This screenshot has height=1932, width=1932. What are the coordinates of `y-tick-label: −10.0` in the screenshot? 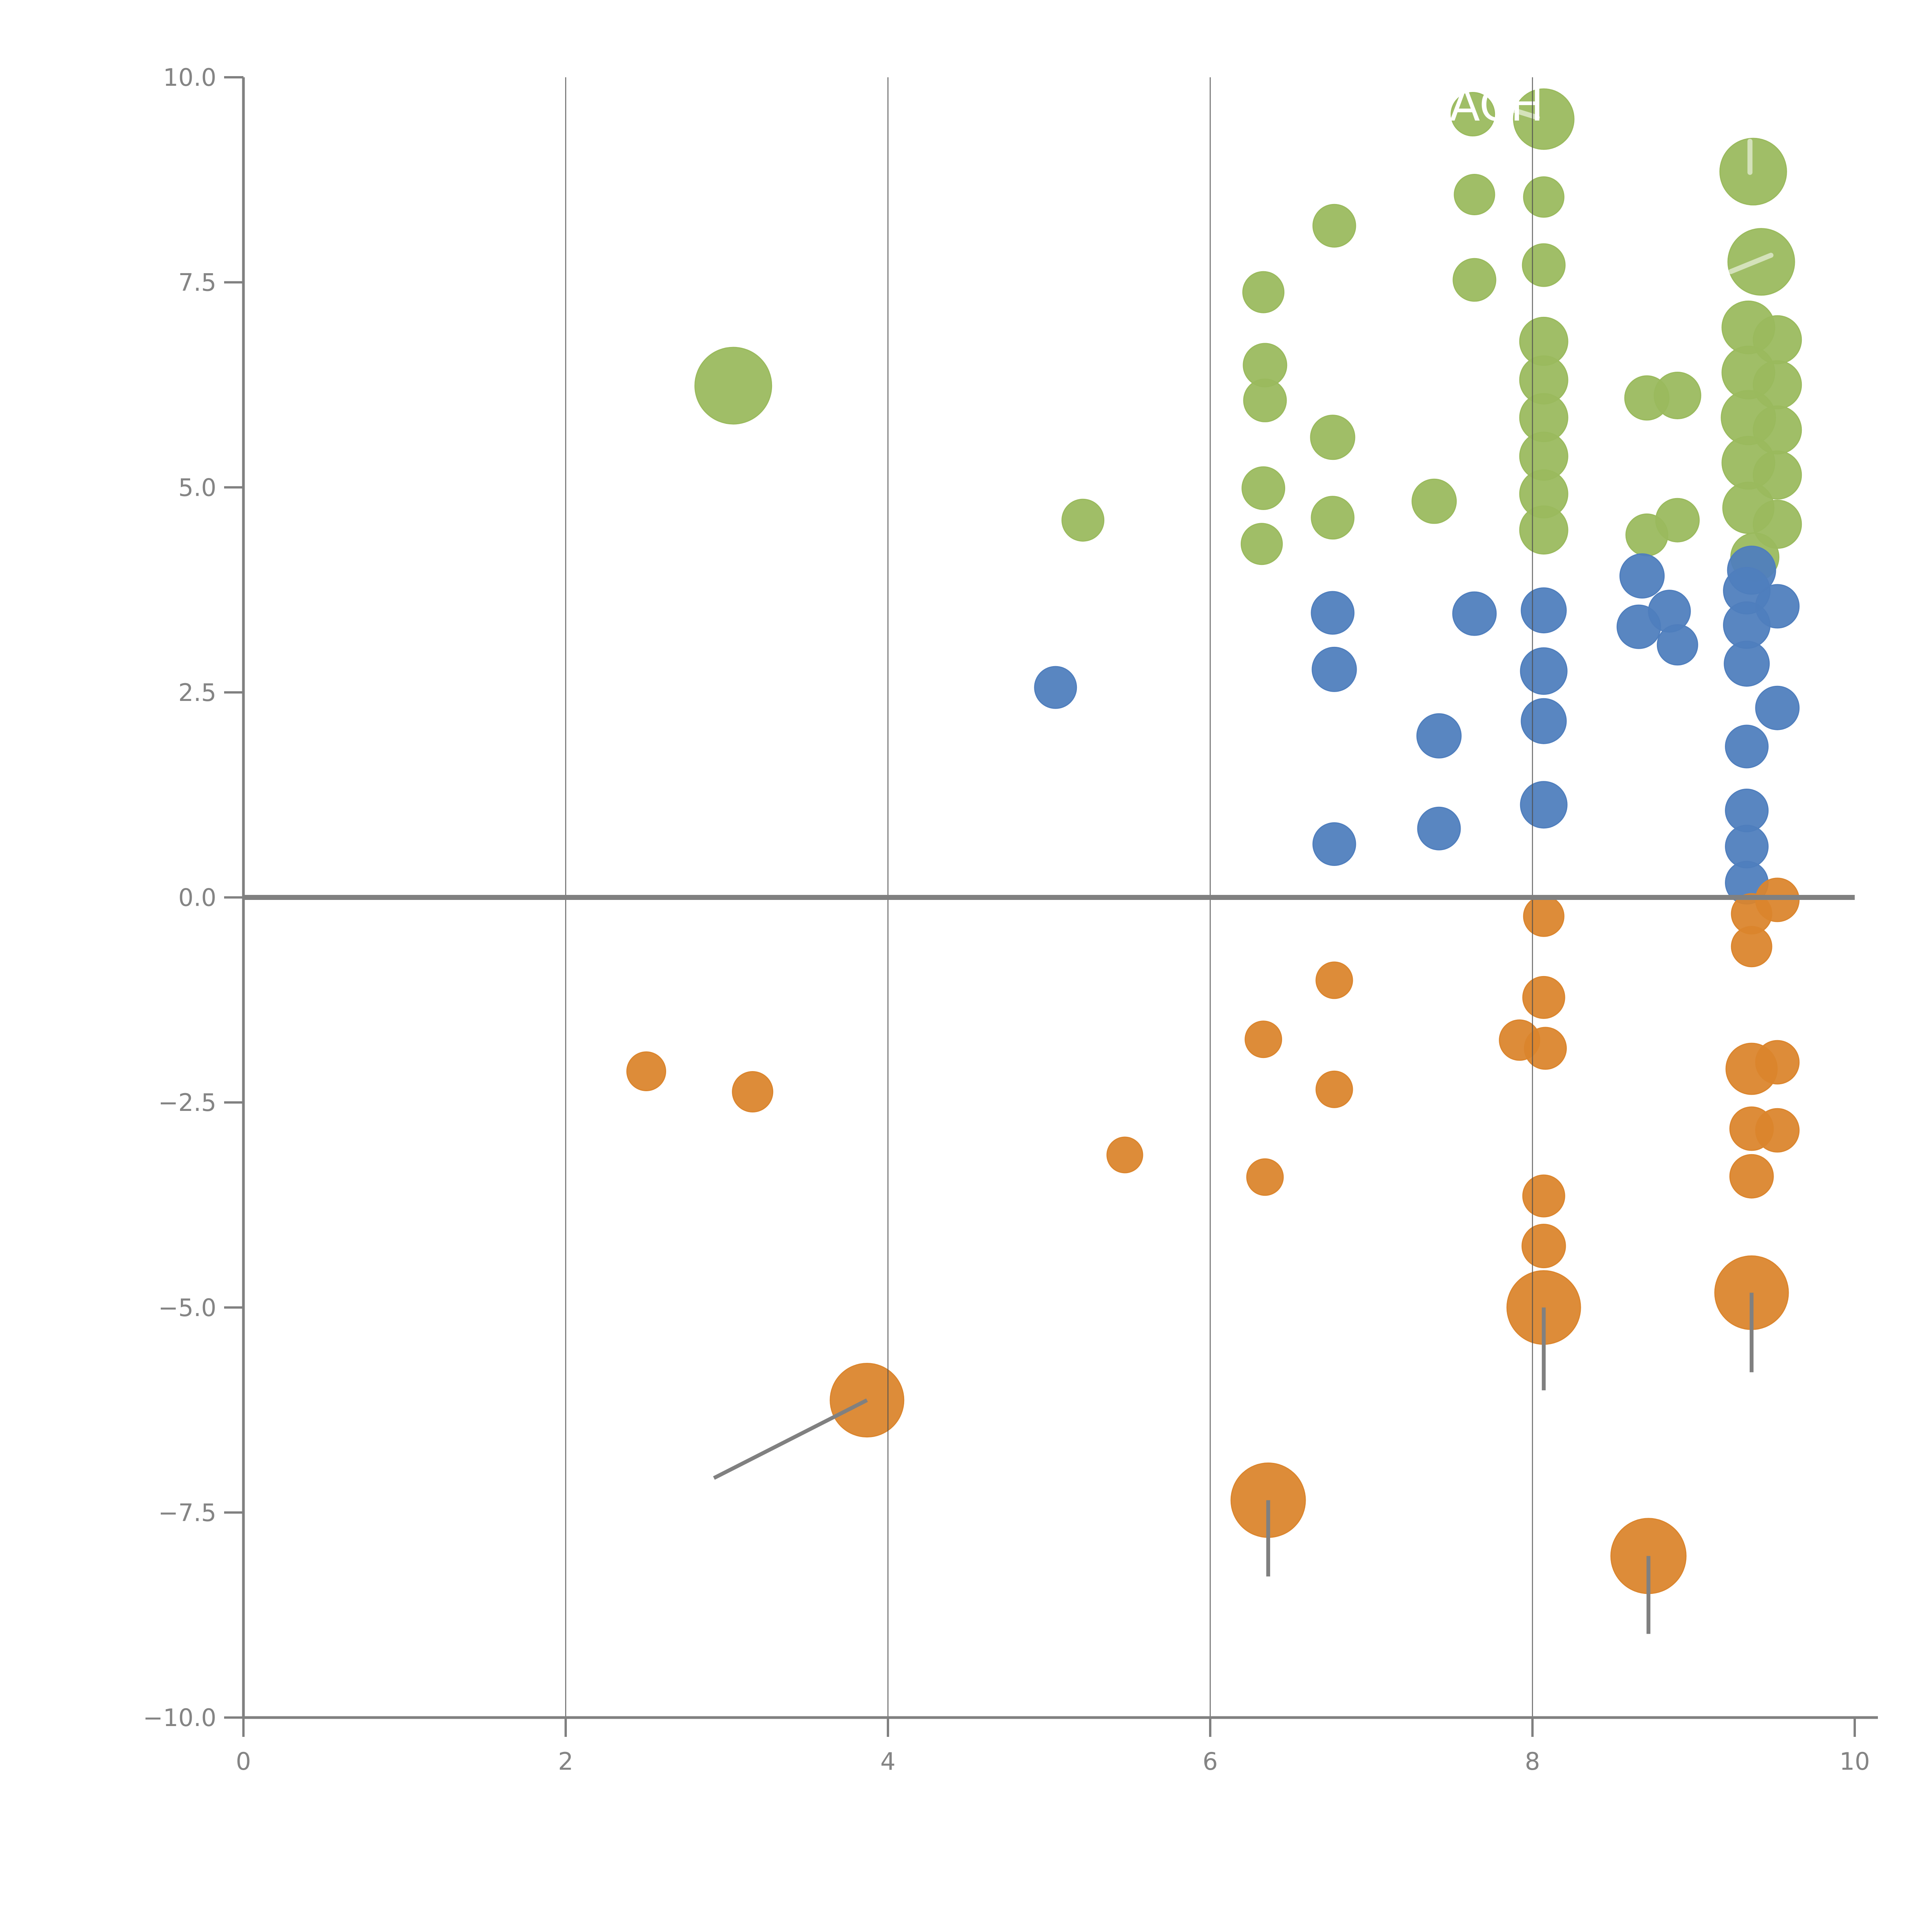 It's located at (179, 1718).